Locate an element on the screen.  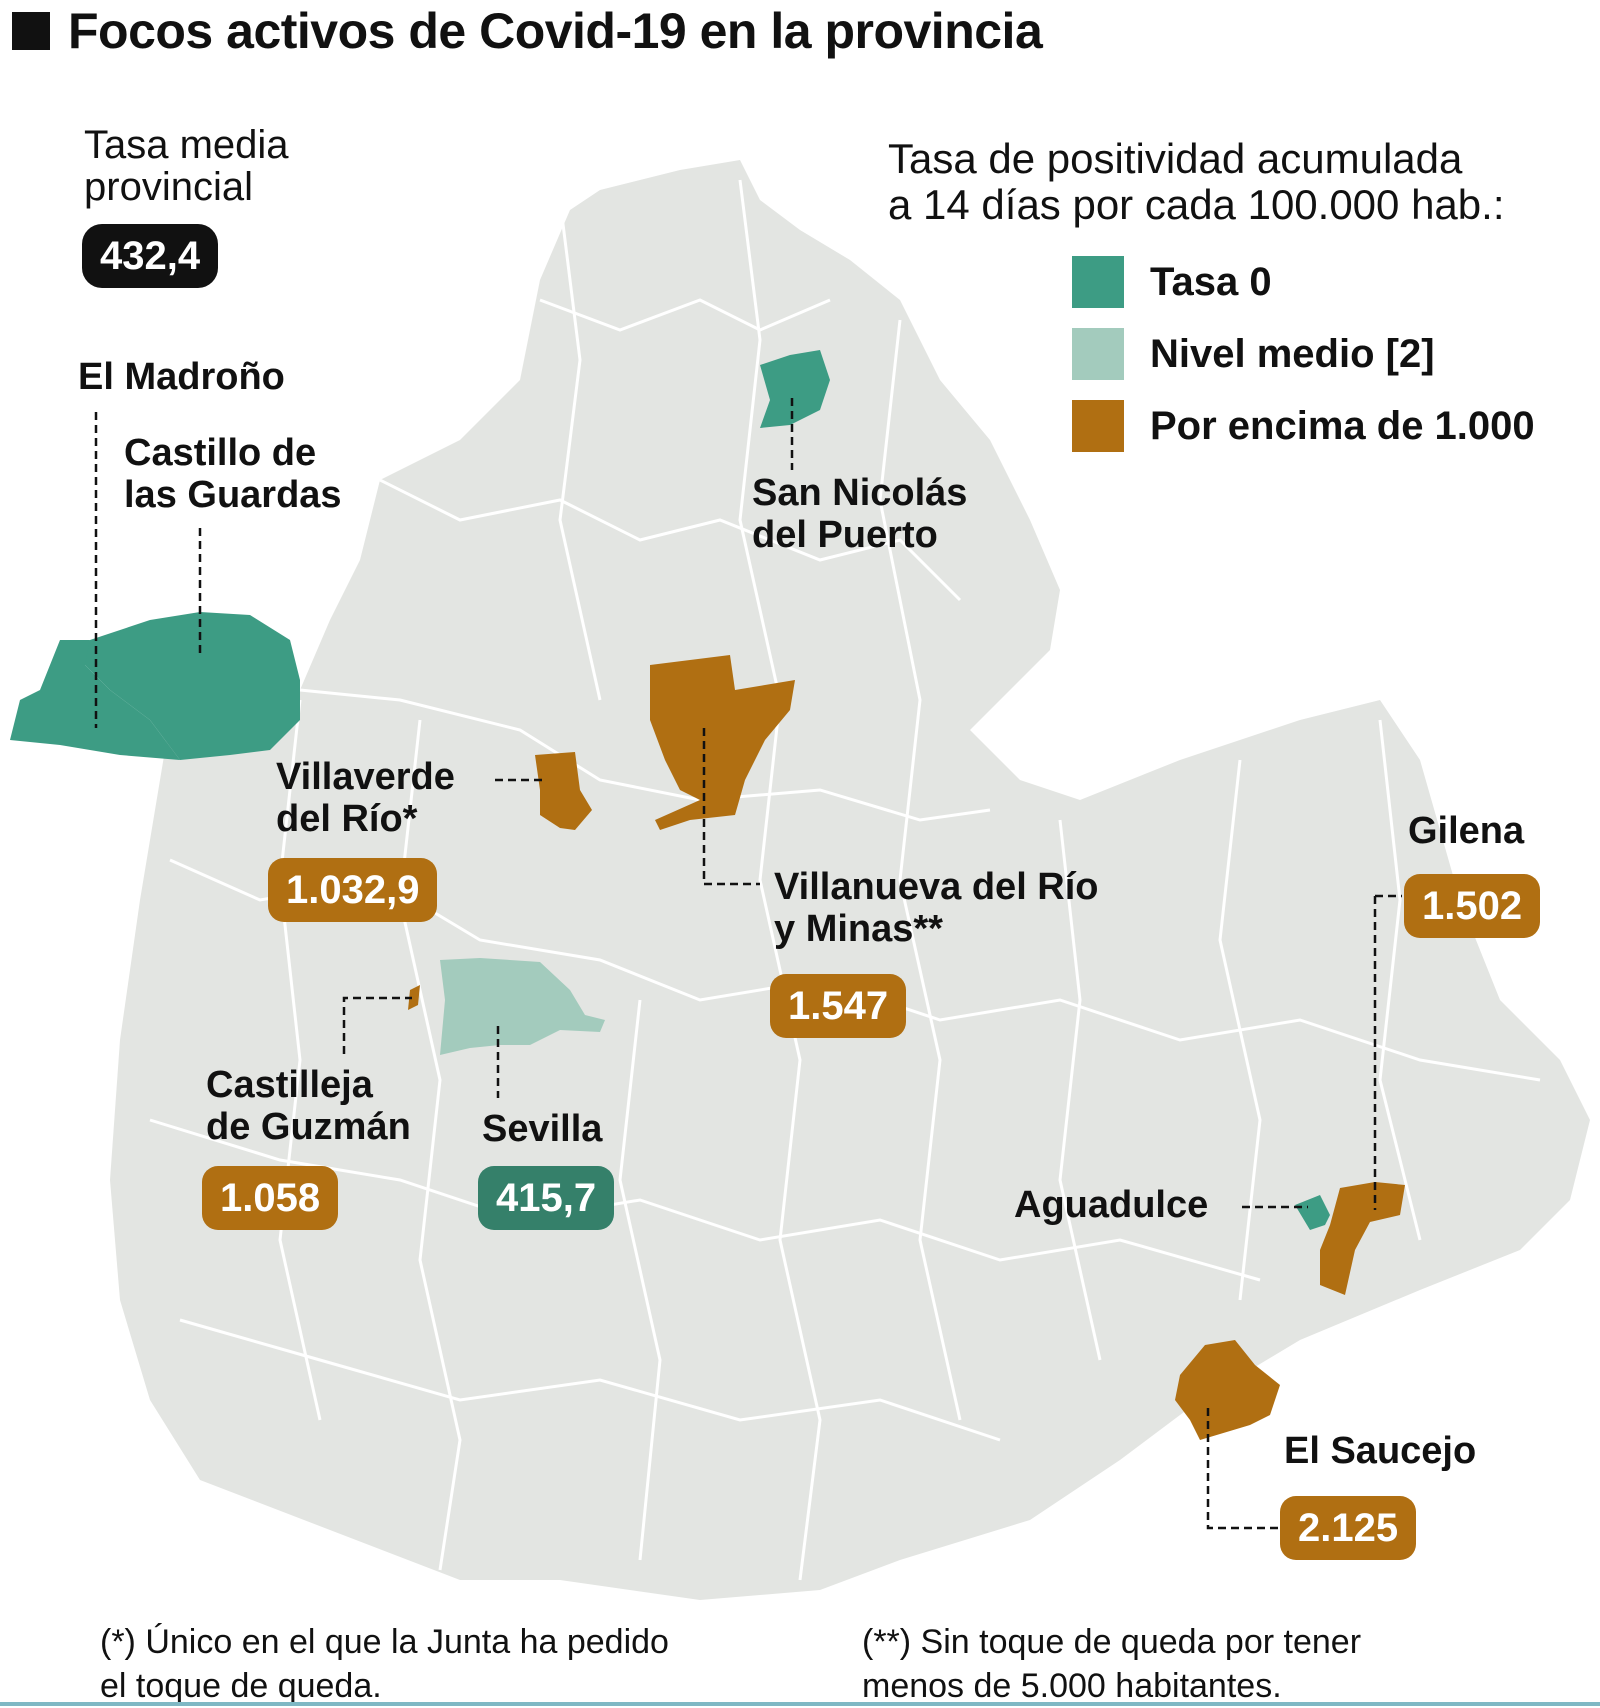
label-castilleja-de-guzman: Castilleja de Guzmán is located at coordinates (308, 1106).